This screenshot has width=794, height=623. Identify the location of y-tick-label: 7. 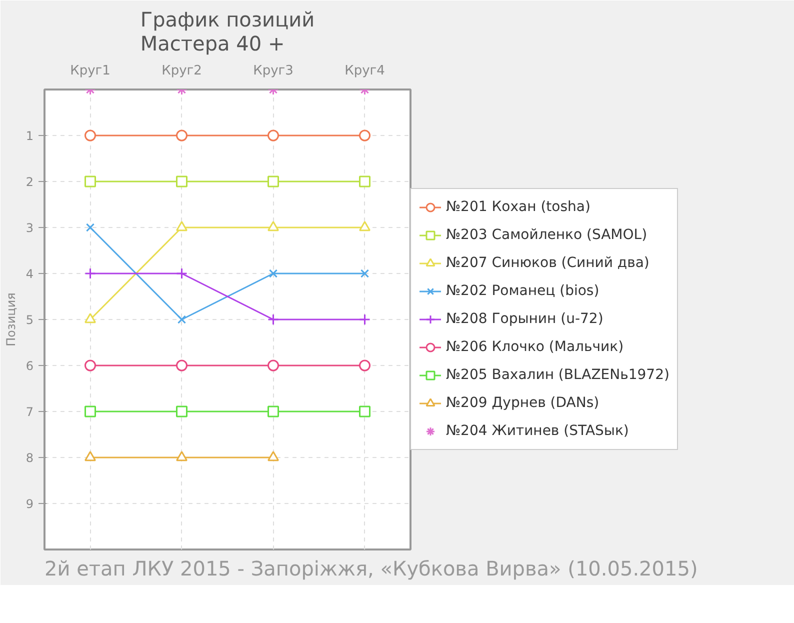
(30, 412).